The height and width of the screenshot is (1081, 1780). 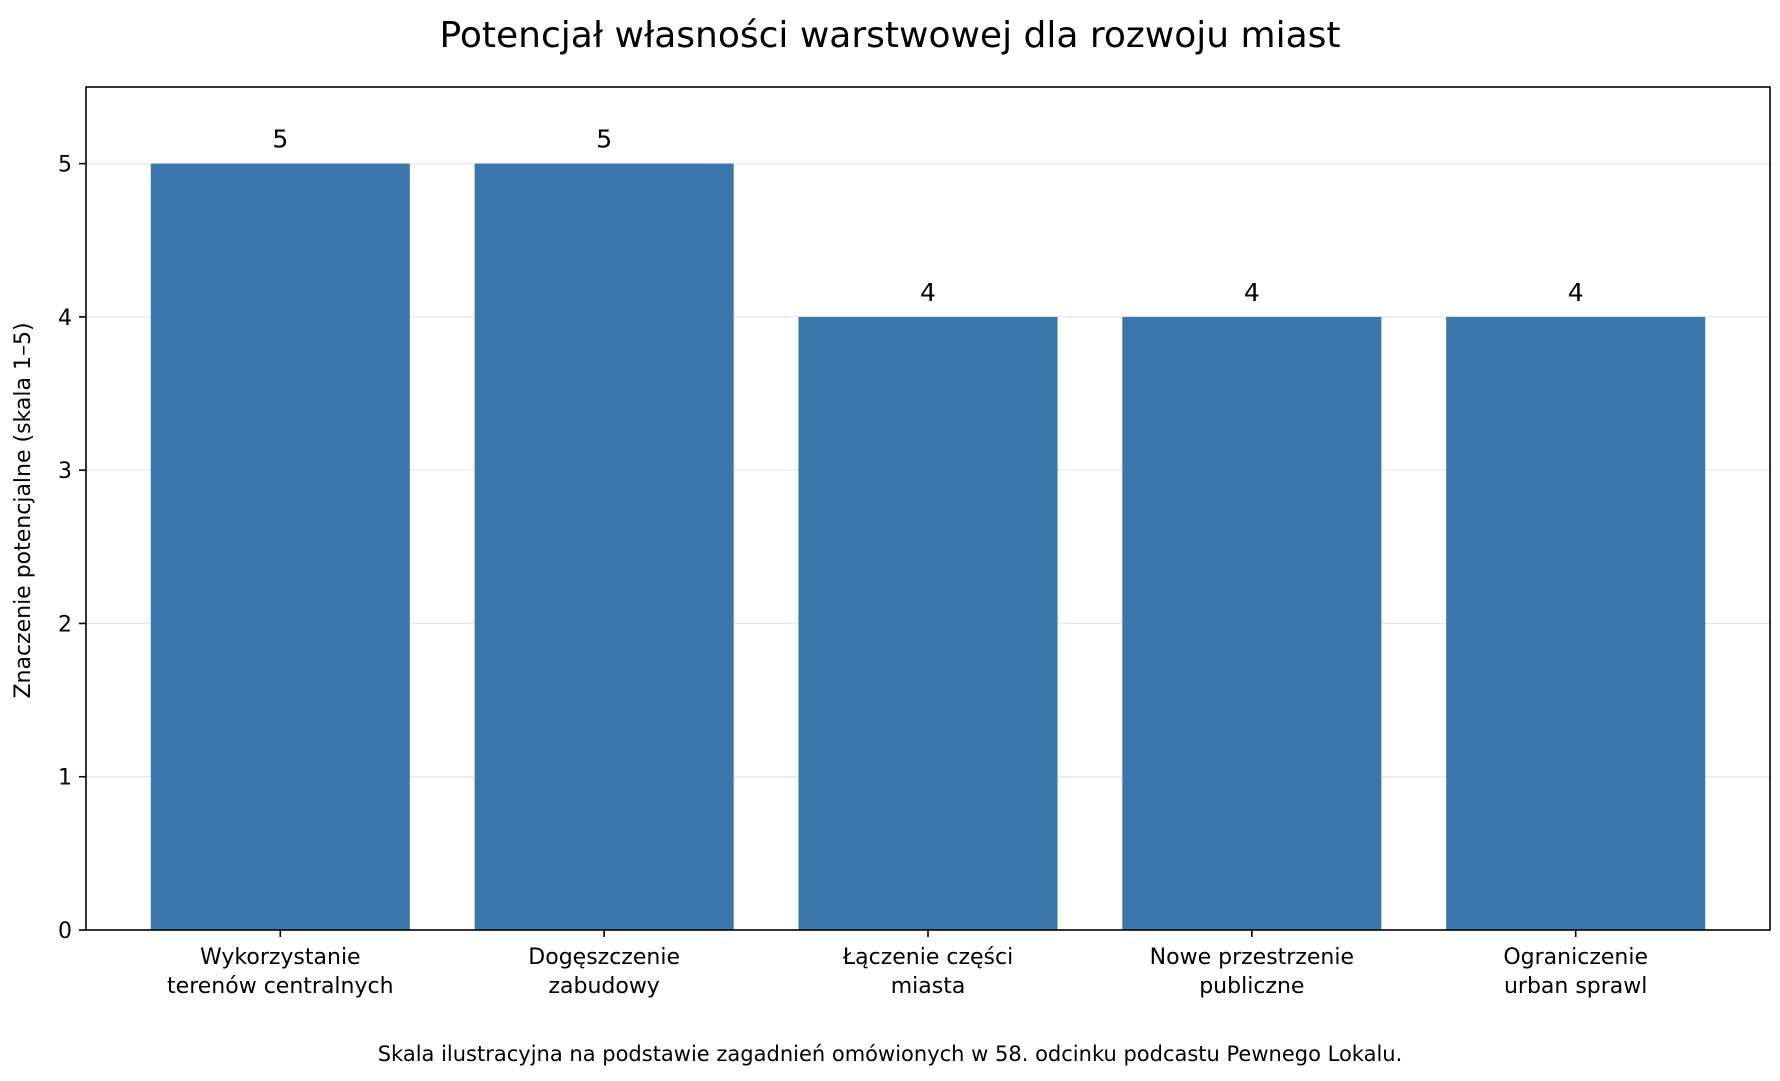 What do you see at coordinates (65, 931) in the screenshot?
I see `y-tick-label: 0` at bounding box center [65, 931].